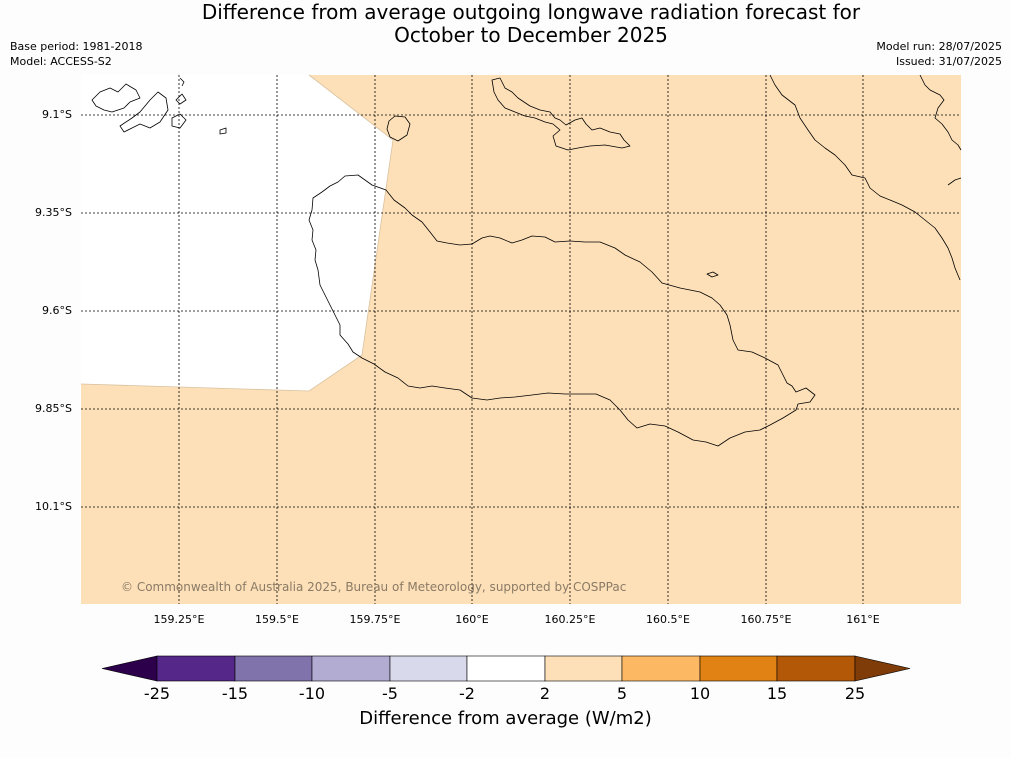  Describe the element at coordinates (57, 114) in the screenshot. I see `lat-label-0: 9.1°S` at that location.